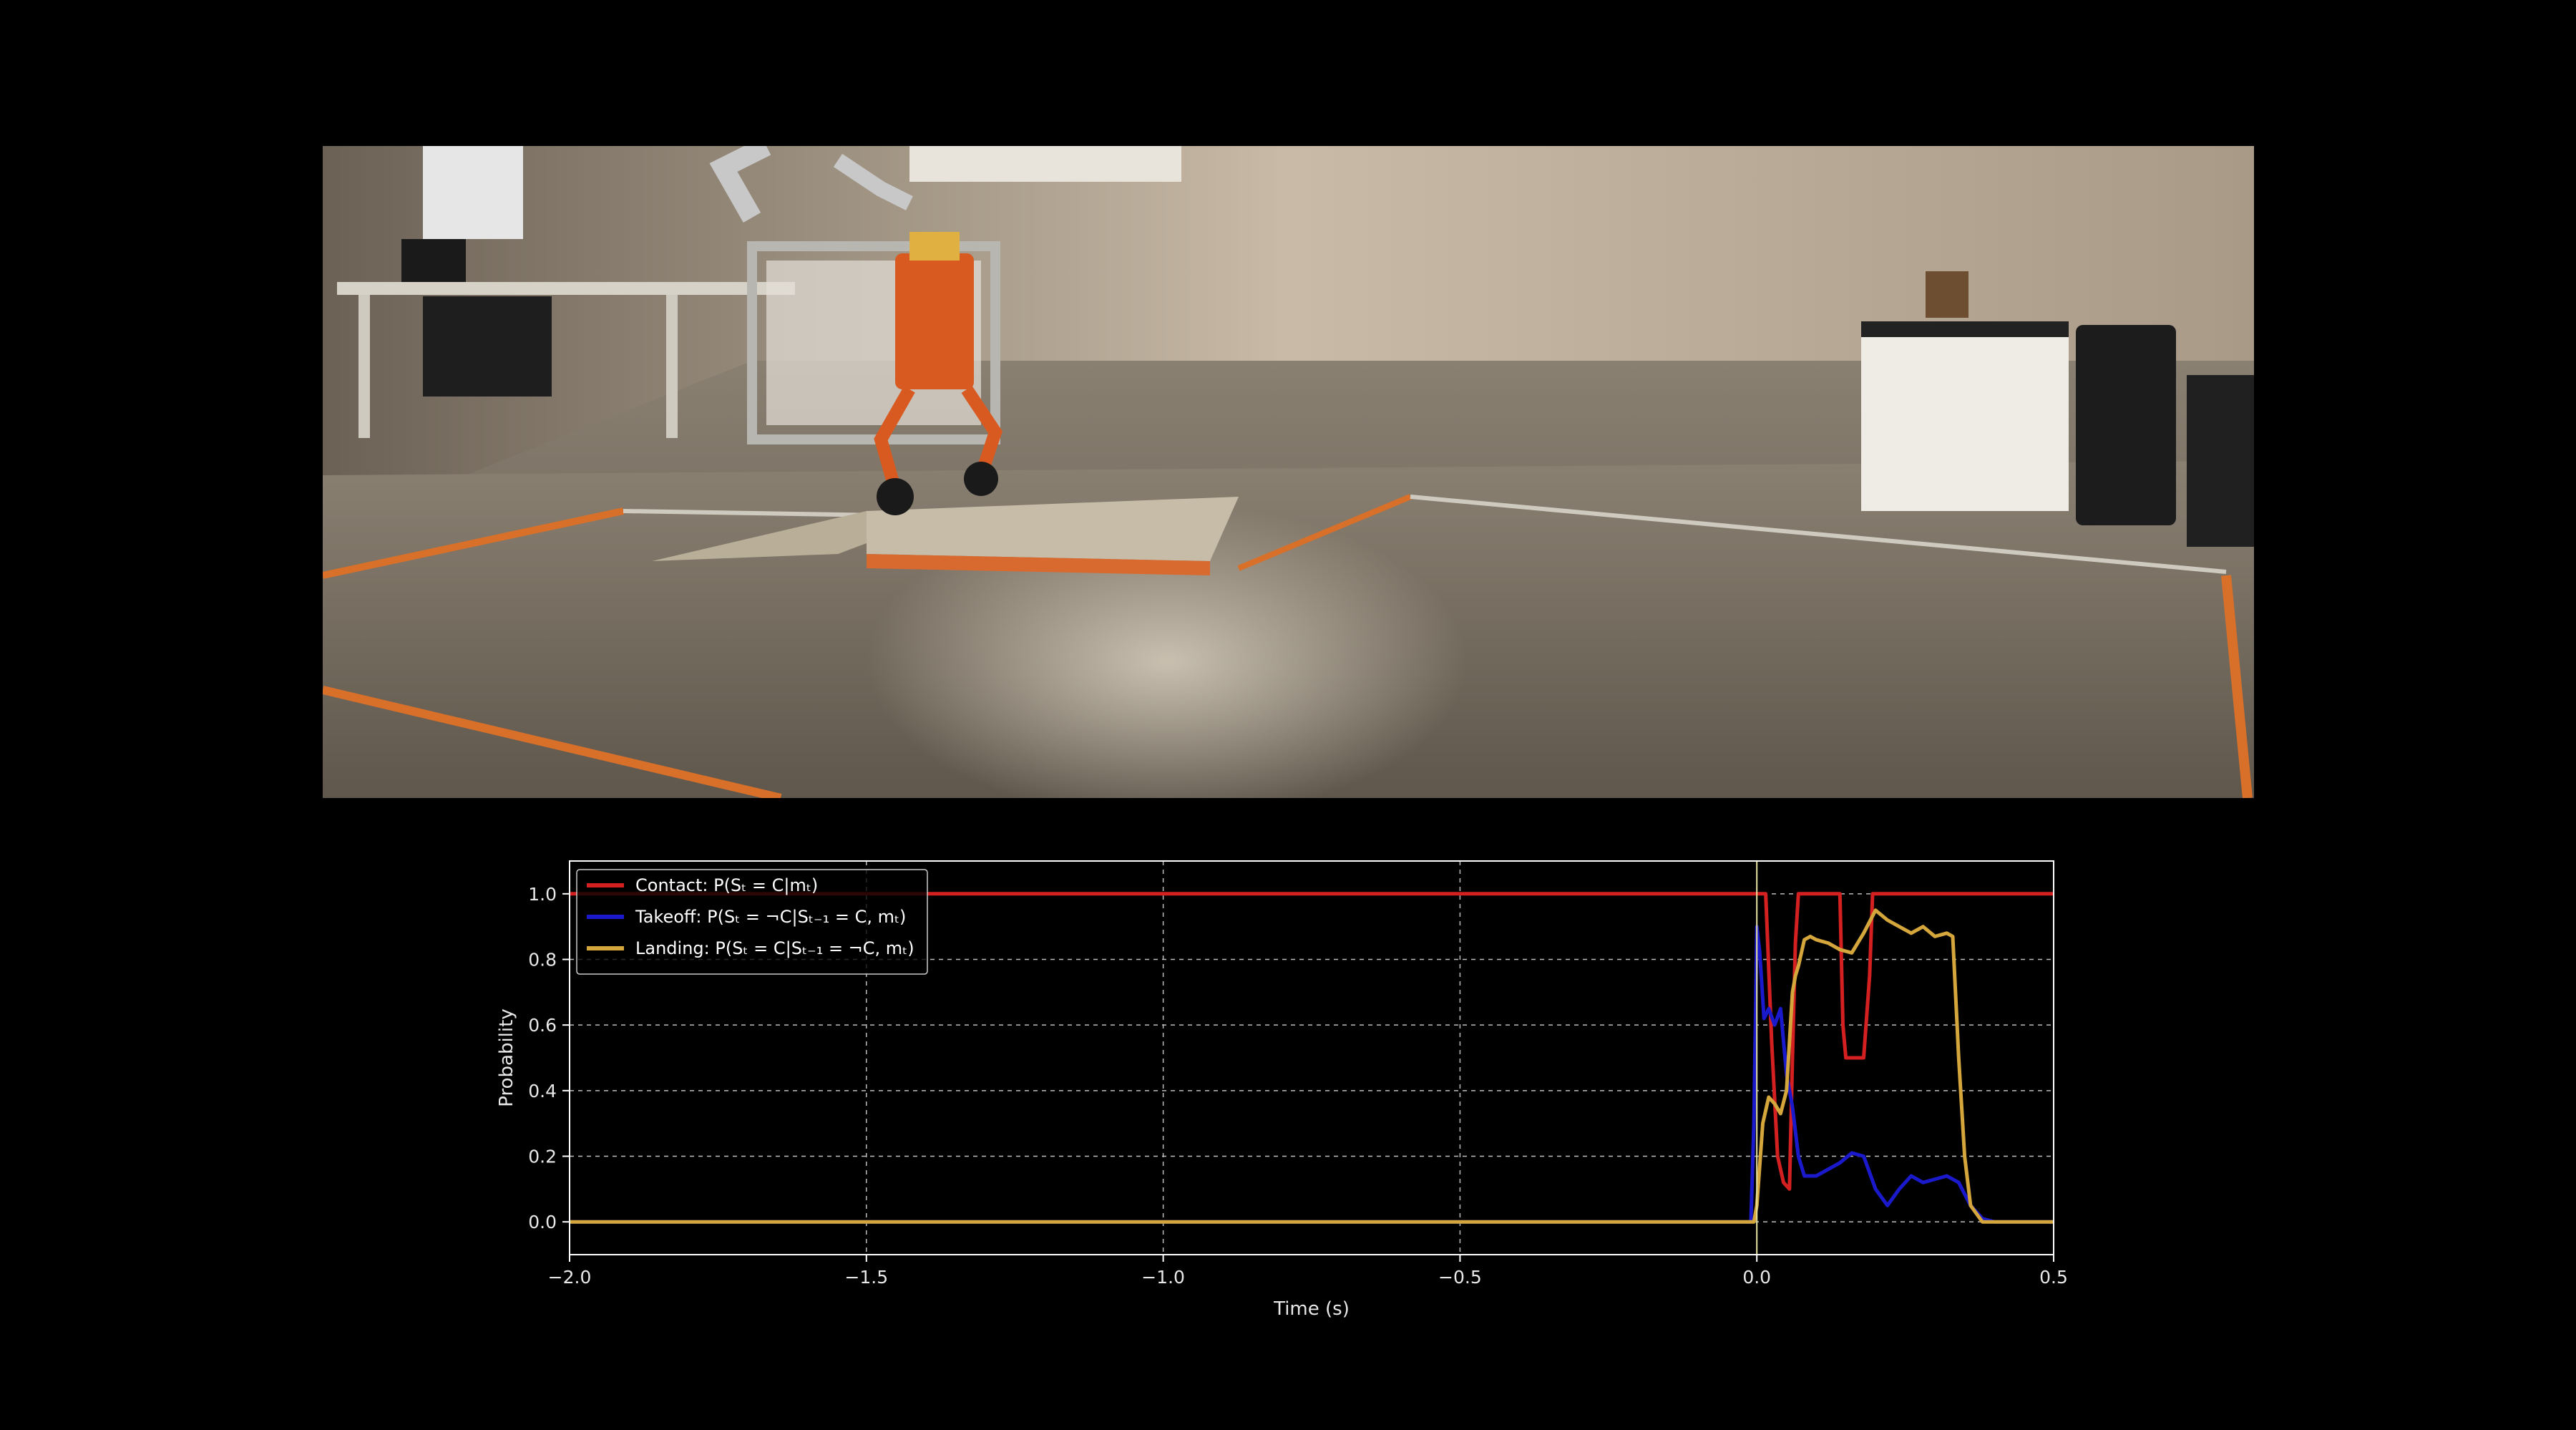 This screenshot has height=1430, width=2576. What do you see at coordinates (1965, 421) in the screenshot?
I see `cabinet` at bounding box center [1965, 421].